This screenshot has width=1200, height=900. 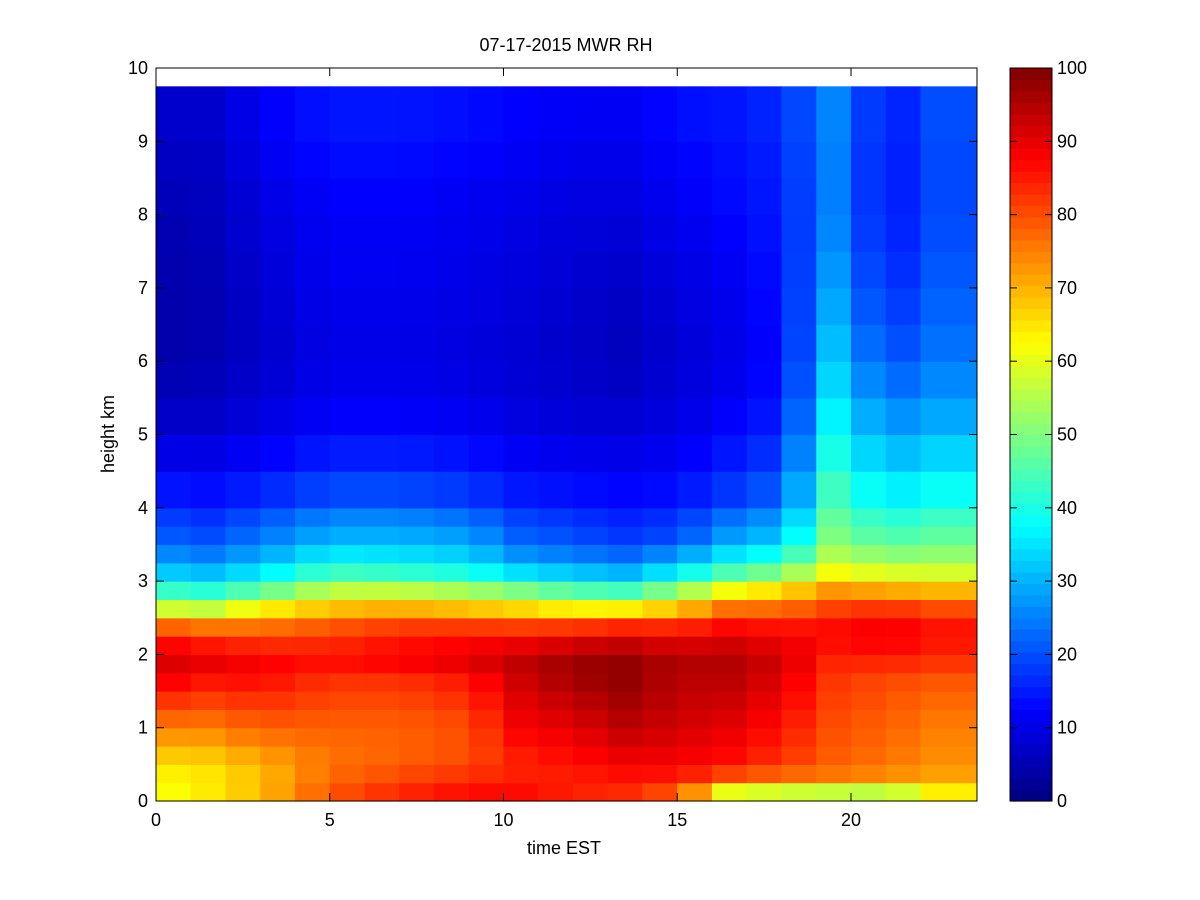 What do you see at coordinates (1067, 728) in the screenshot?
I see `colorbar-tick-label: 10` at bounding box center [1067, 728].